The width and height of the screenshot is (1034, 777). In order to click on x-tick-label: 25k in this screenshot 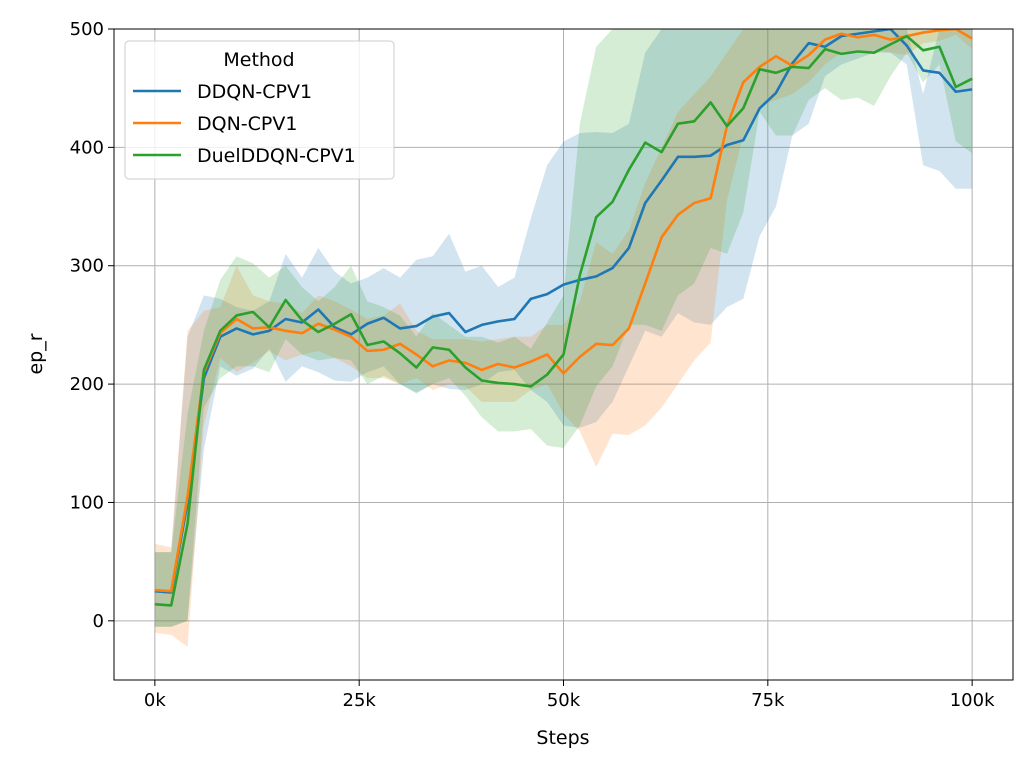, I will do `click(360, 700)`.